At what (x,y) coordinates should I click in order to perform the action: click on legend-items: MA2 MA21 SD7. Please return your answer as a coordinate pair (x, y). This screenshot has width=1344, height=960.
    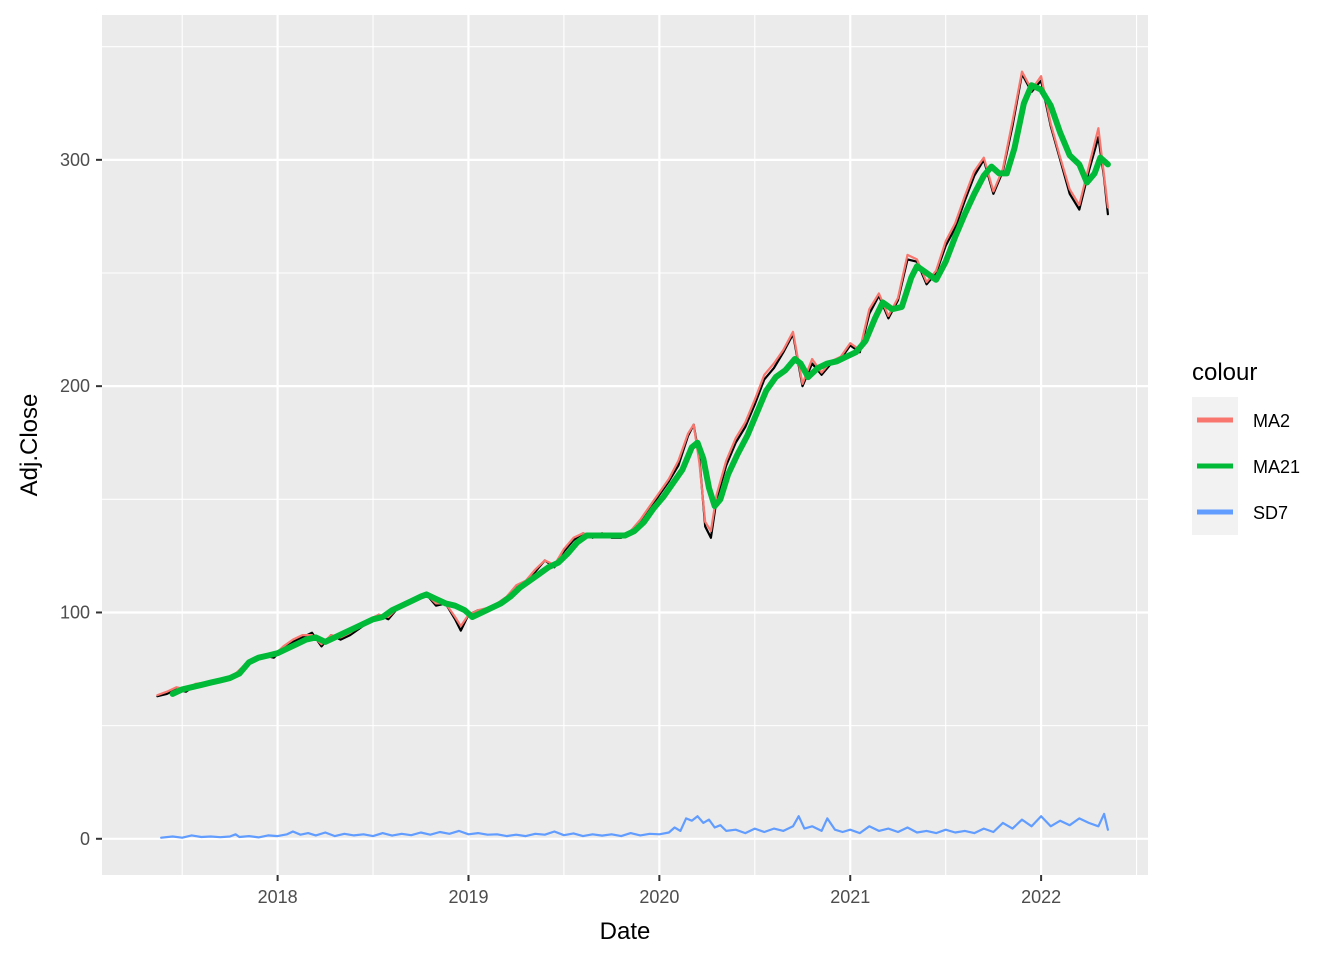
    Looking at the image, I should click on (1248, 467).